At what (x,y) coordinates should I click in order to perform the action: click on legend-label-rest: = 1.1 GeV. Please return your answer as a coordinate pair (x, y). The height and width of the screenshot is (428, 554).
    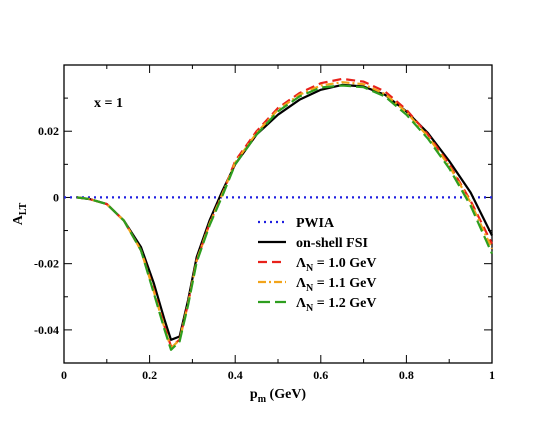
    Looking at the image, I should click on (344, 283).